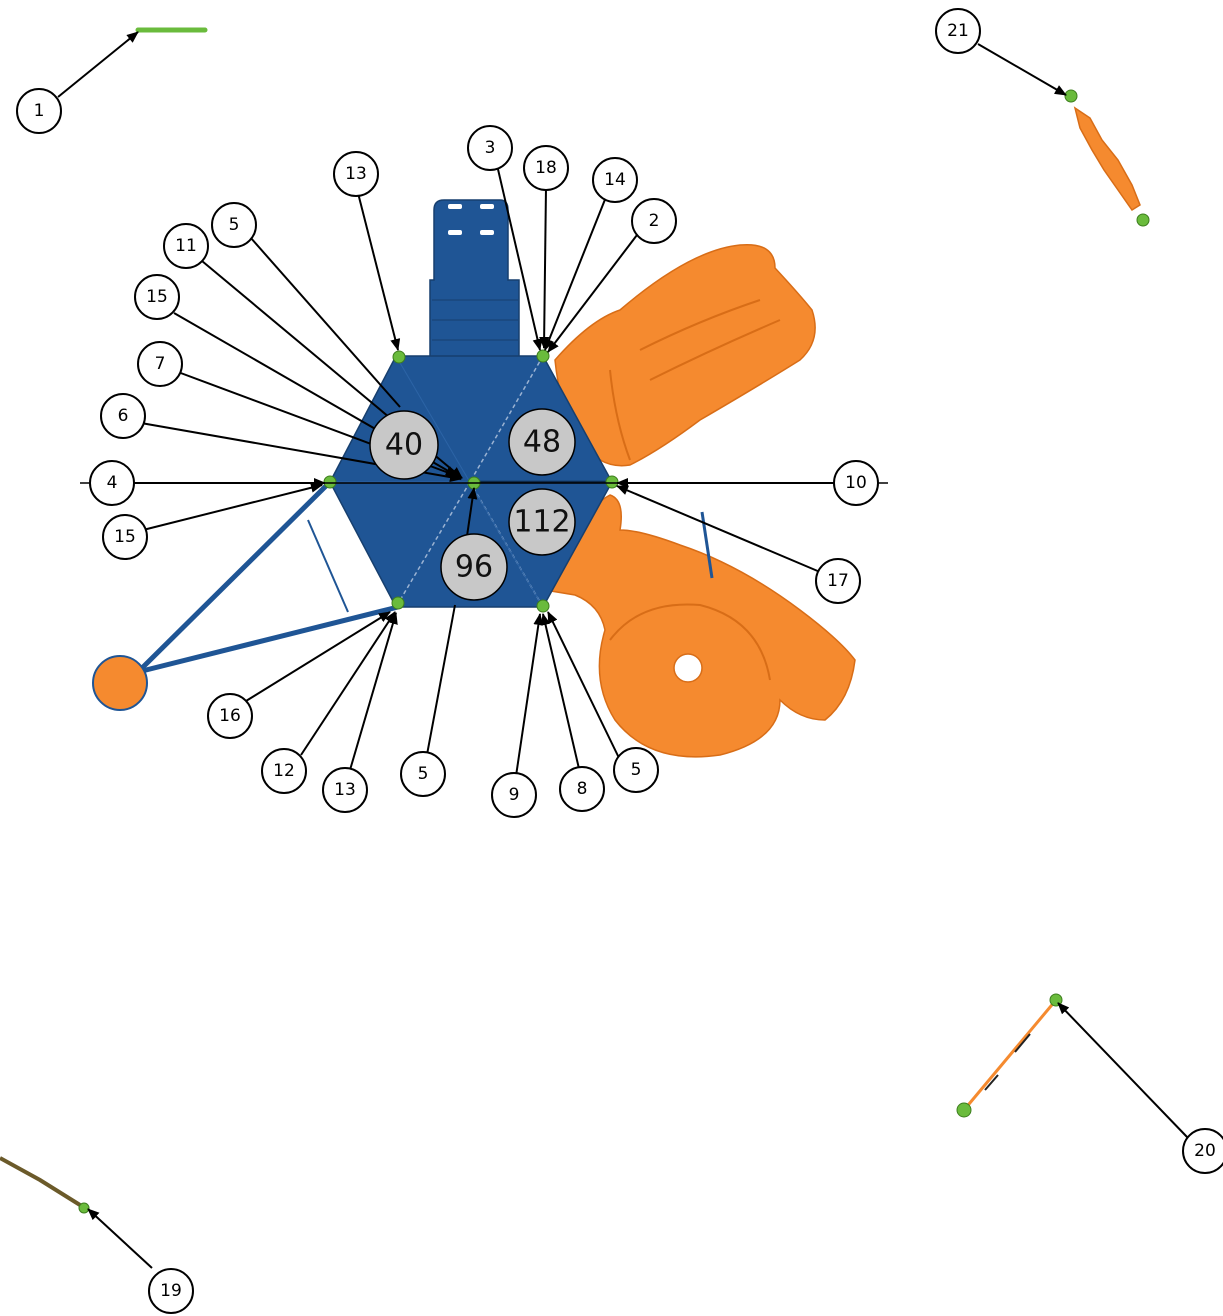 The width and height of the screenshot is (1223, 1316). I want to click on callout-9: 9, so click(514, 795).